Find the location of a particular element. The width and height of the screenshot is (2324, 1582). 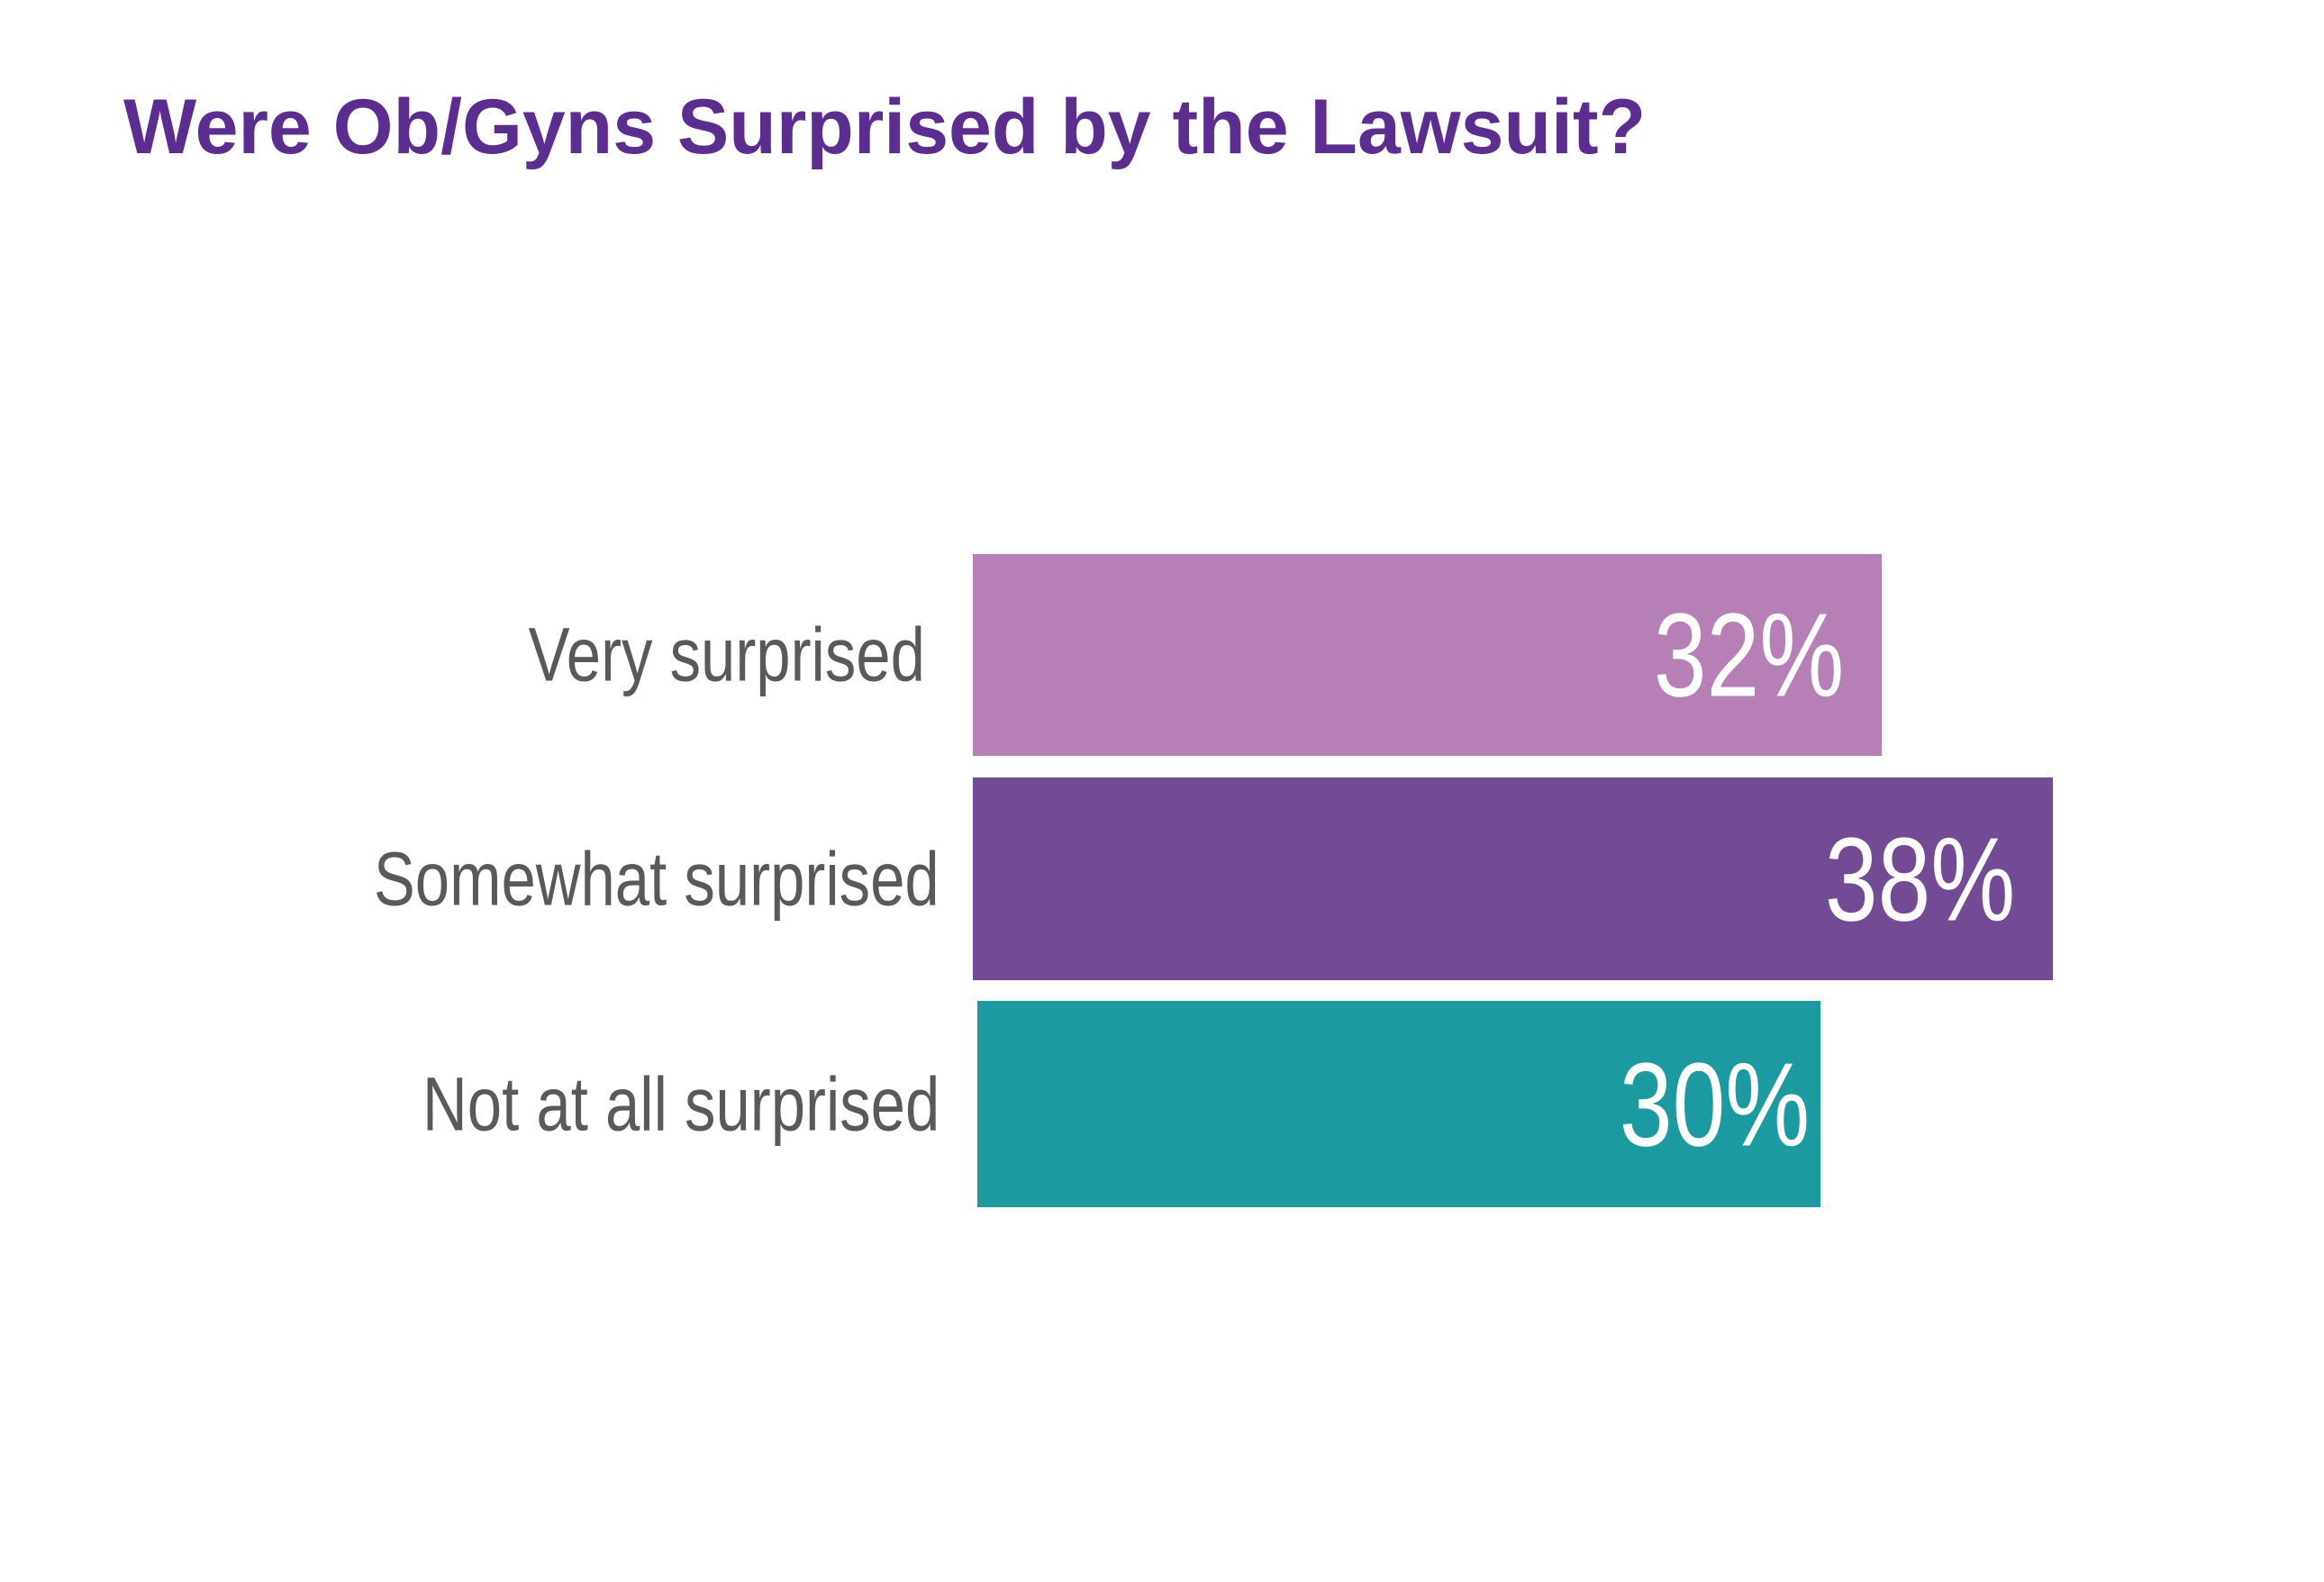

bar-row-not-at-all-surprised: Not at all surprised 30% is located at coordinates (1162, 1104).